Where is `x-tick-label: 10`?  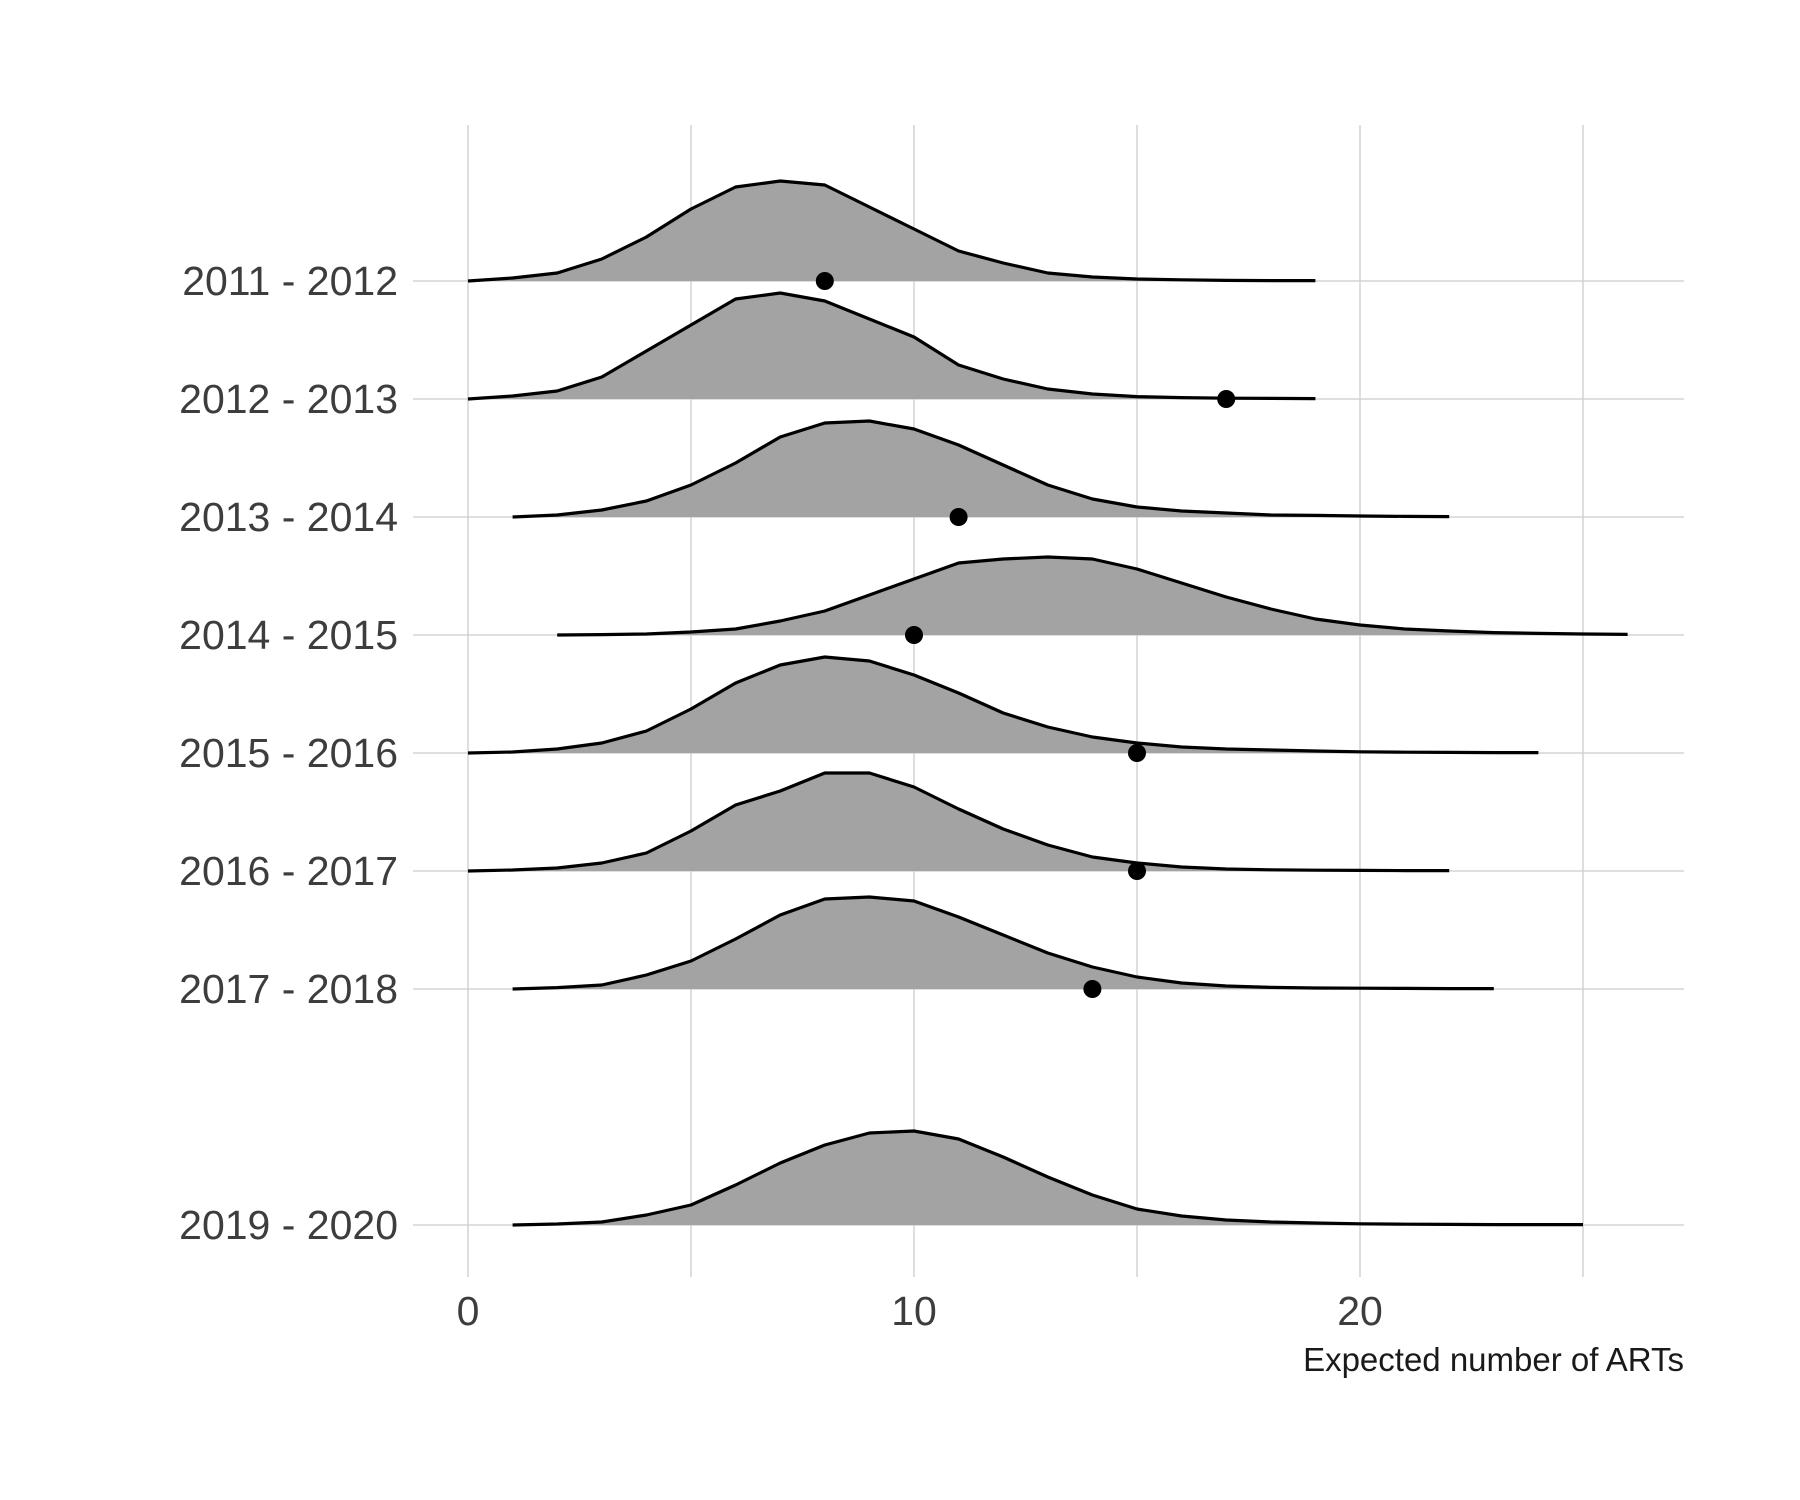 x-tick-label: 10 is located at coordinates (914, 1311).